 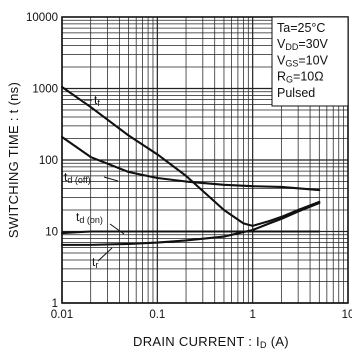 I want to click on series-label: td (on), so click(x=89, y=217).